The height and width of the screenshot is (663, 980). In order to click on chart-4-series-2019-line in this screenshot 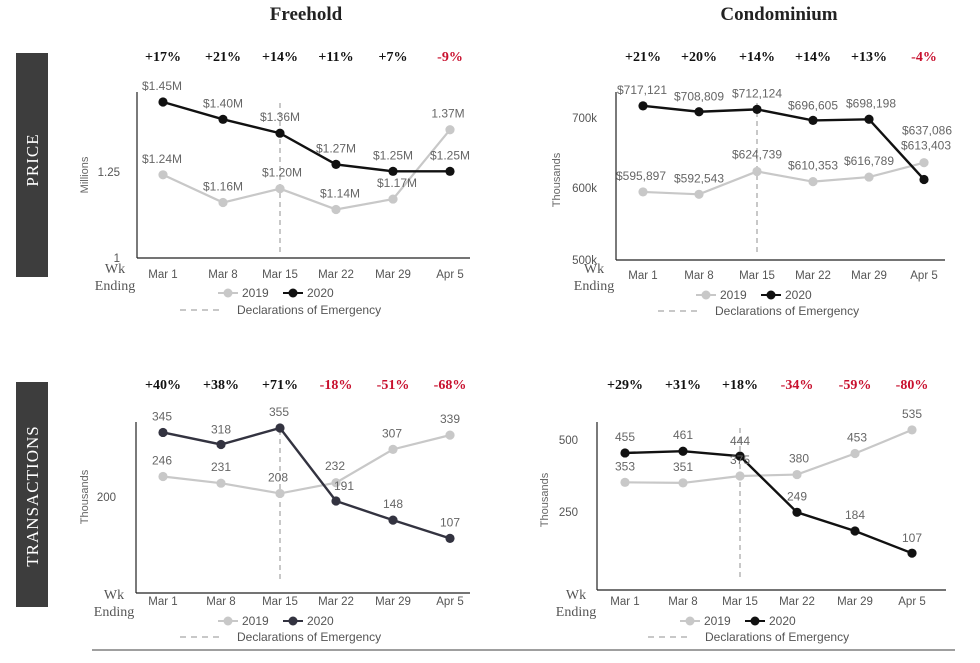, I will do `click(768, 456)`.